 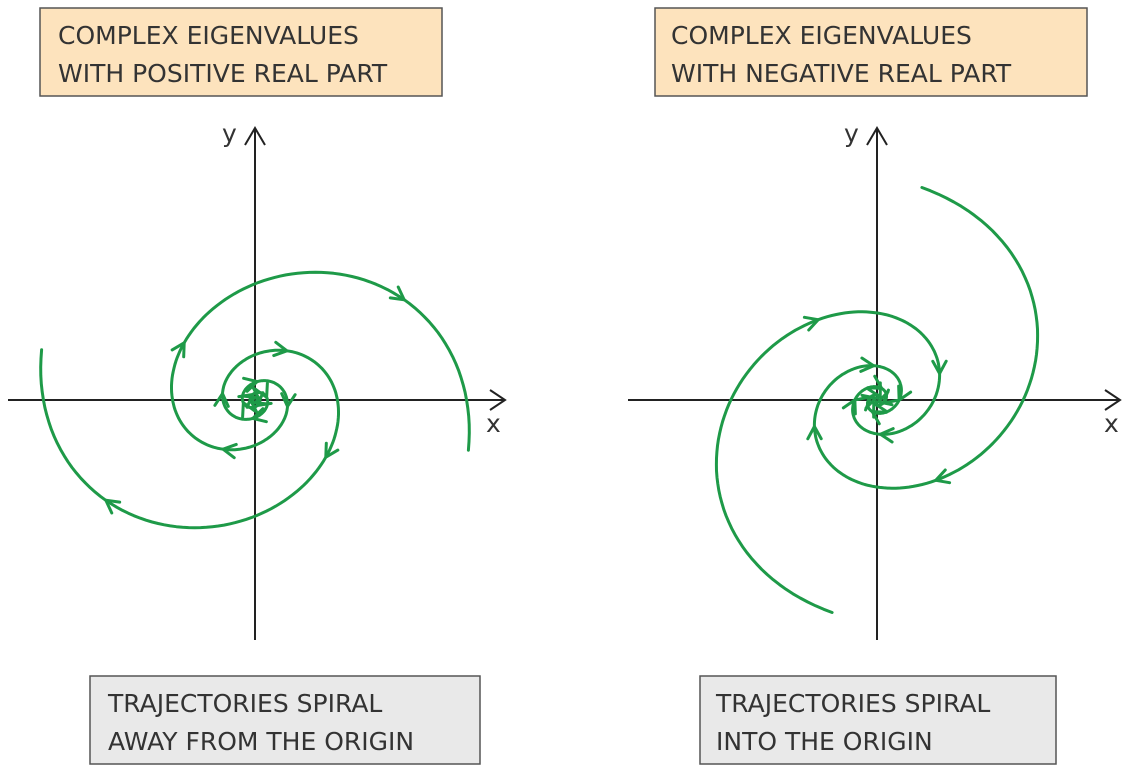 What do you see at coordinates (223, 73) in the screenshot?
I see `title-line: WITH POSITIVE REAL PART` at bounding box center [223, 73].